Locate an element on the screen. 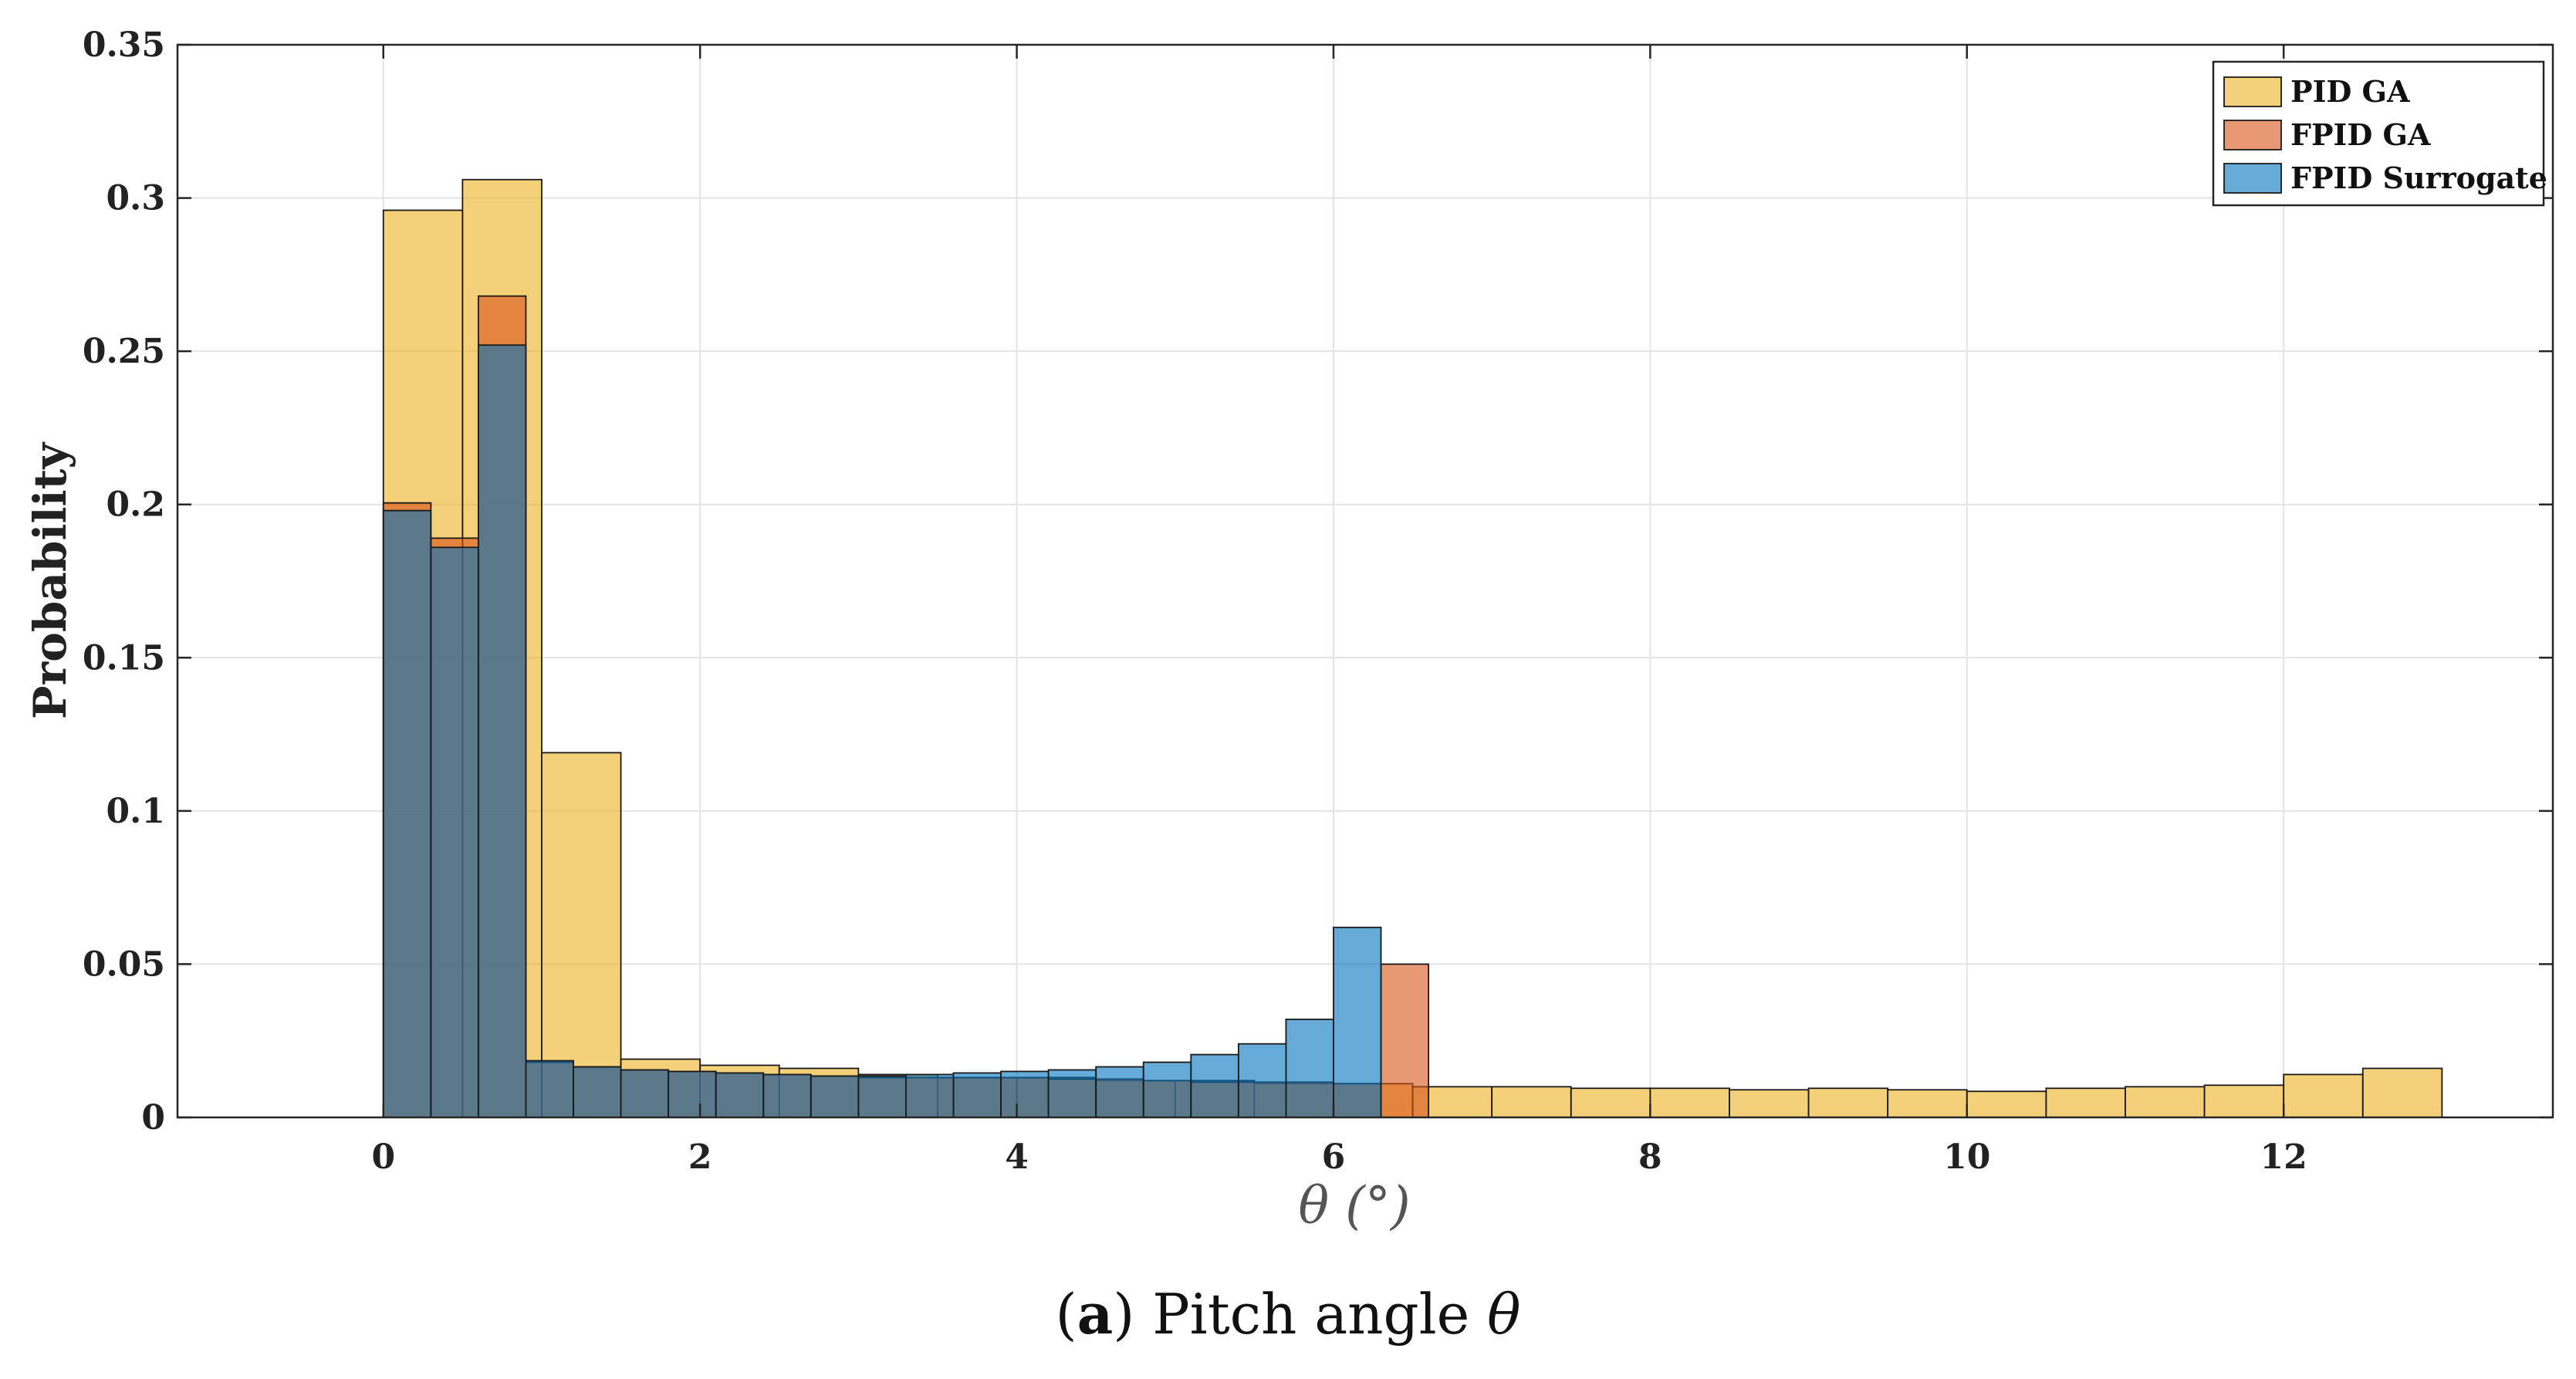 The image size is (2576, 1379). caption-open: ( is located at coordinates (1066, 1314).